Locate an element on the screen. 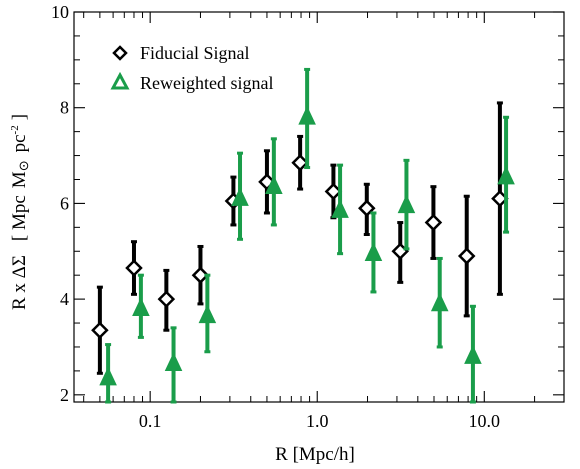  legend-marker-triangle is located at coordinates (120, 80).